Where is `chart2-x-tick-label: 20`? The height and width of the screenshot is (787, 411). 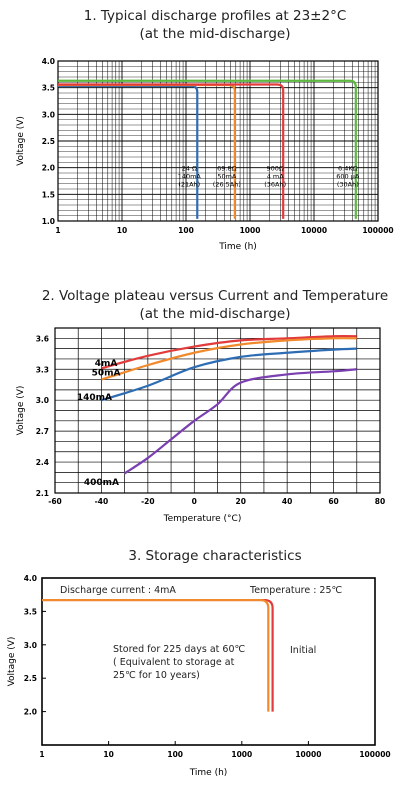
chart2-x-tick-label: 20 is located at coordinates (240, 501).